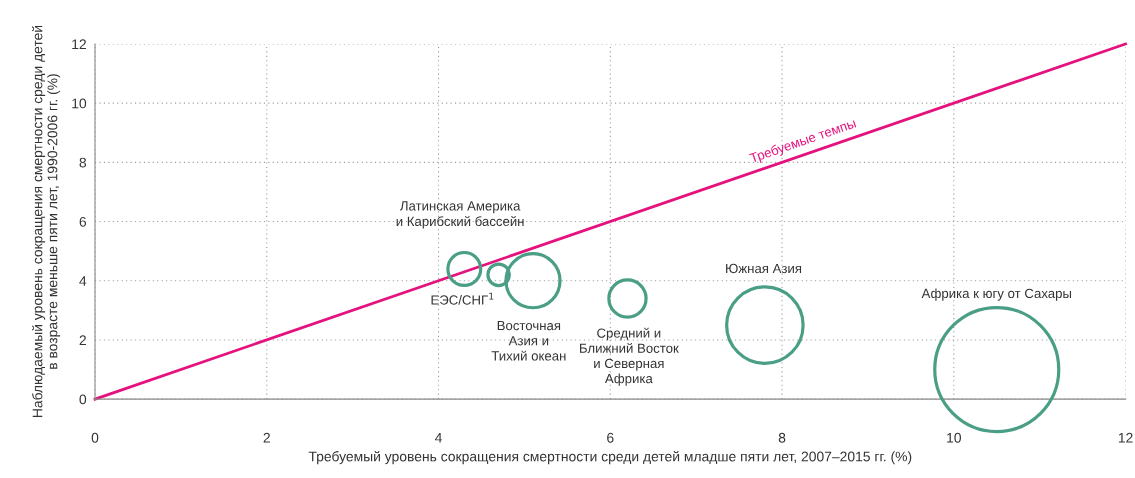  I want to click on x-tick-label: 12, so click(1125, 437).